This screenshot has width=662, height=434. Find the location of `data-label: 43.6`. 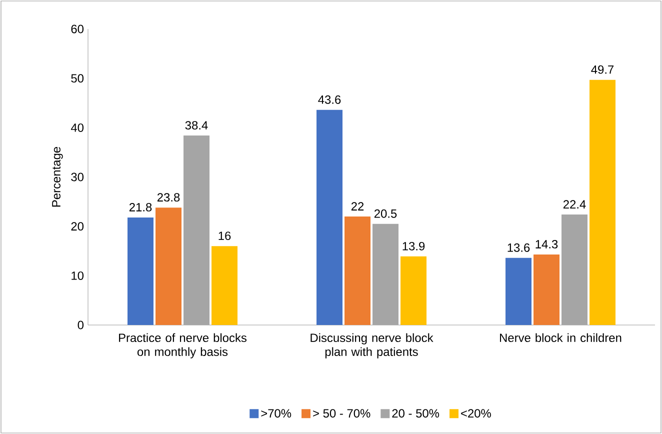

data-label: 43.6 is located at coordinates (329, 99).